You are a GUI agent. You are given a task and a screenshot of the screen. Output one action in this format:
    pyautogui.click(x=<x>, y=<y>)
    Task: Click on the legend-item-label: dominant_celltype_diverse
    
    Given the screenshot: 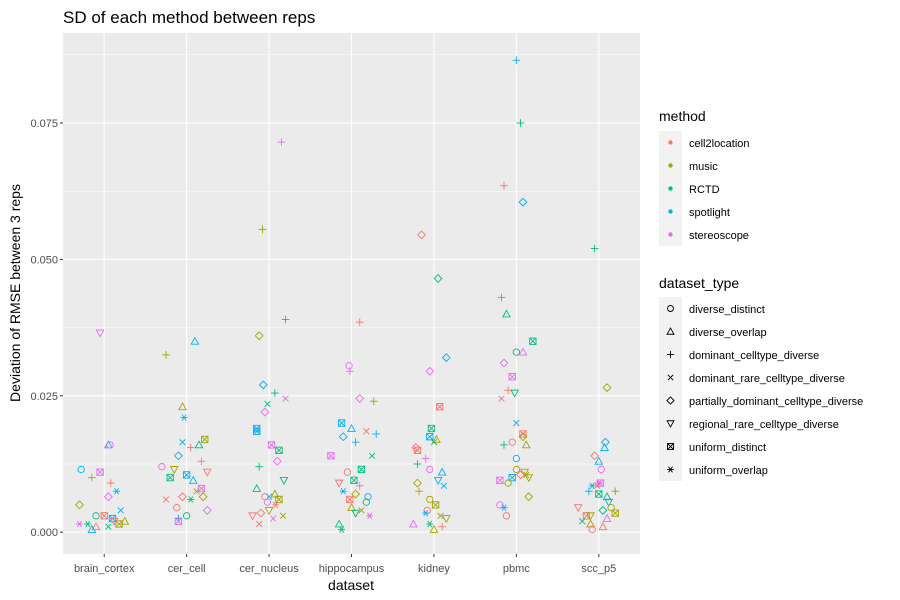 What is the action you would take?
    pyautogui.click(x=754, y=356)
    